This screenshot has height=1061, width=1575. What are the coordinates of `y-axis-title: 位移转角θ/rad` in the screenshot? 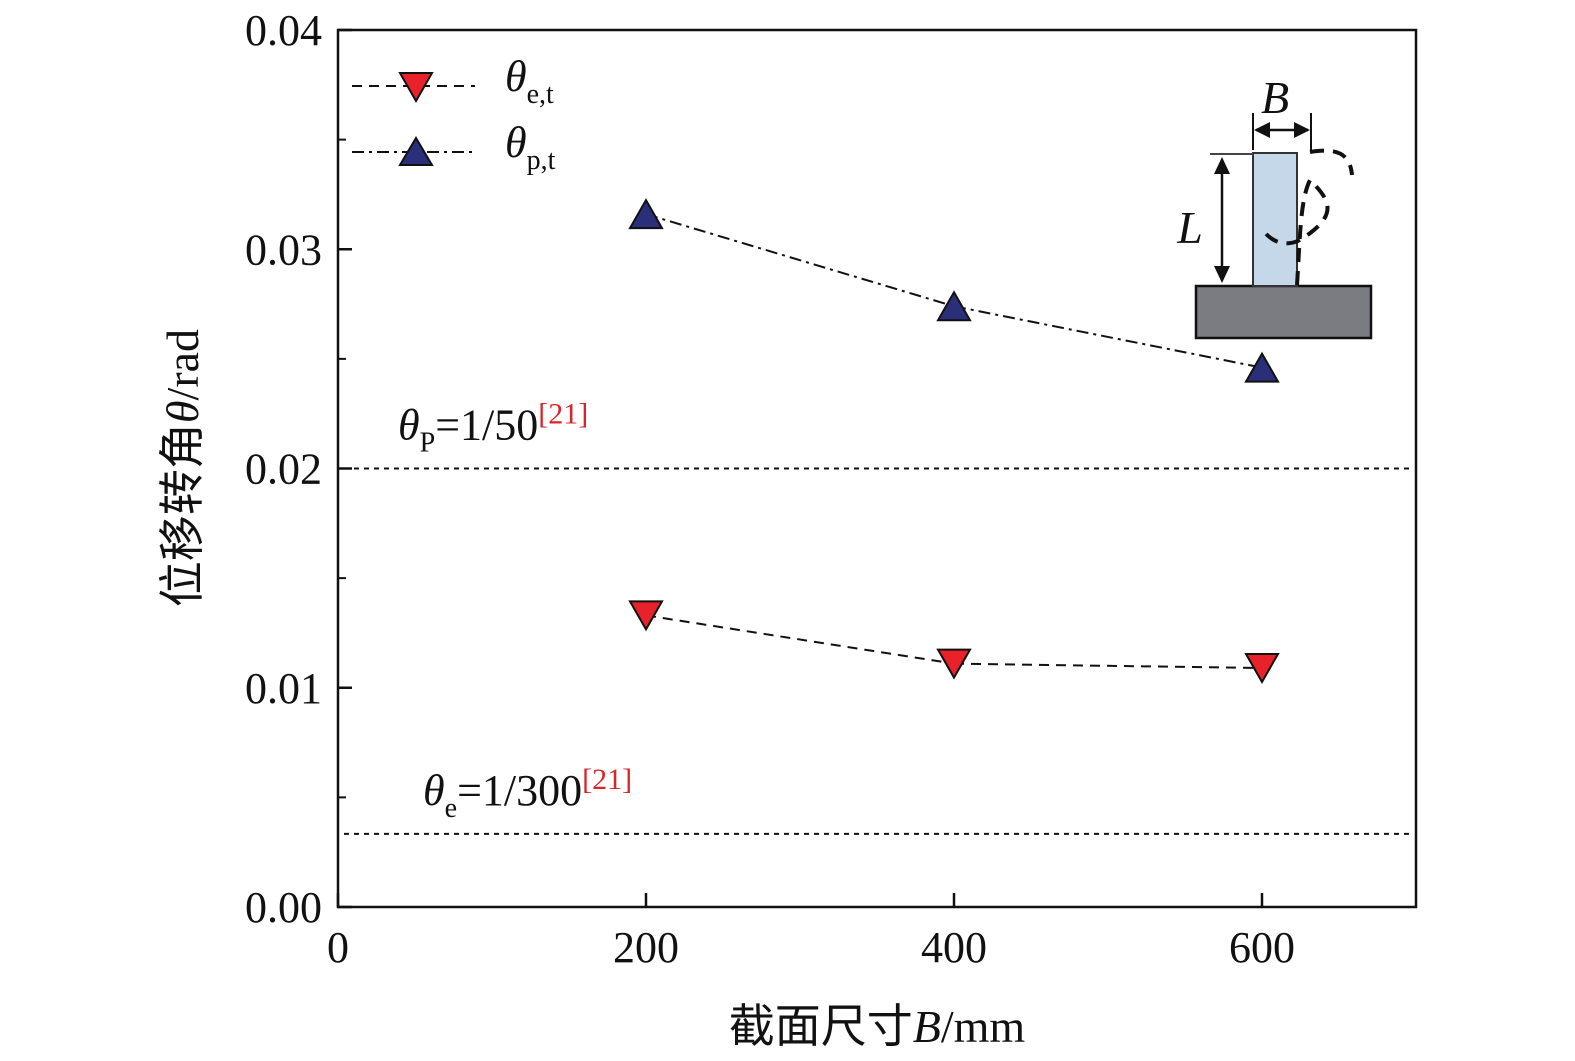 It's located at (182, 468).